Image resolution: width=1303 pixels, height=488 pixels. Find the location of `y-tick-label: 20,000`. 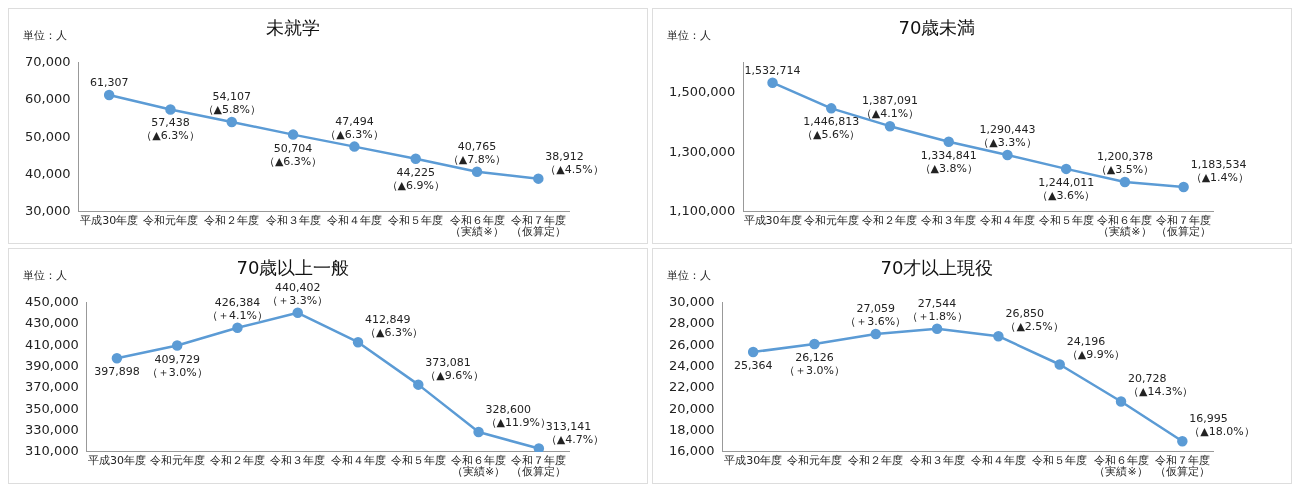

y-tick-label: 20,000 is located at coordinates (691, 408).